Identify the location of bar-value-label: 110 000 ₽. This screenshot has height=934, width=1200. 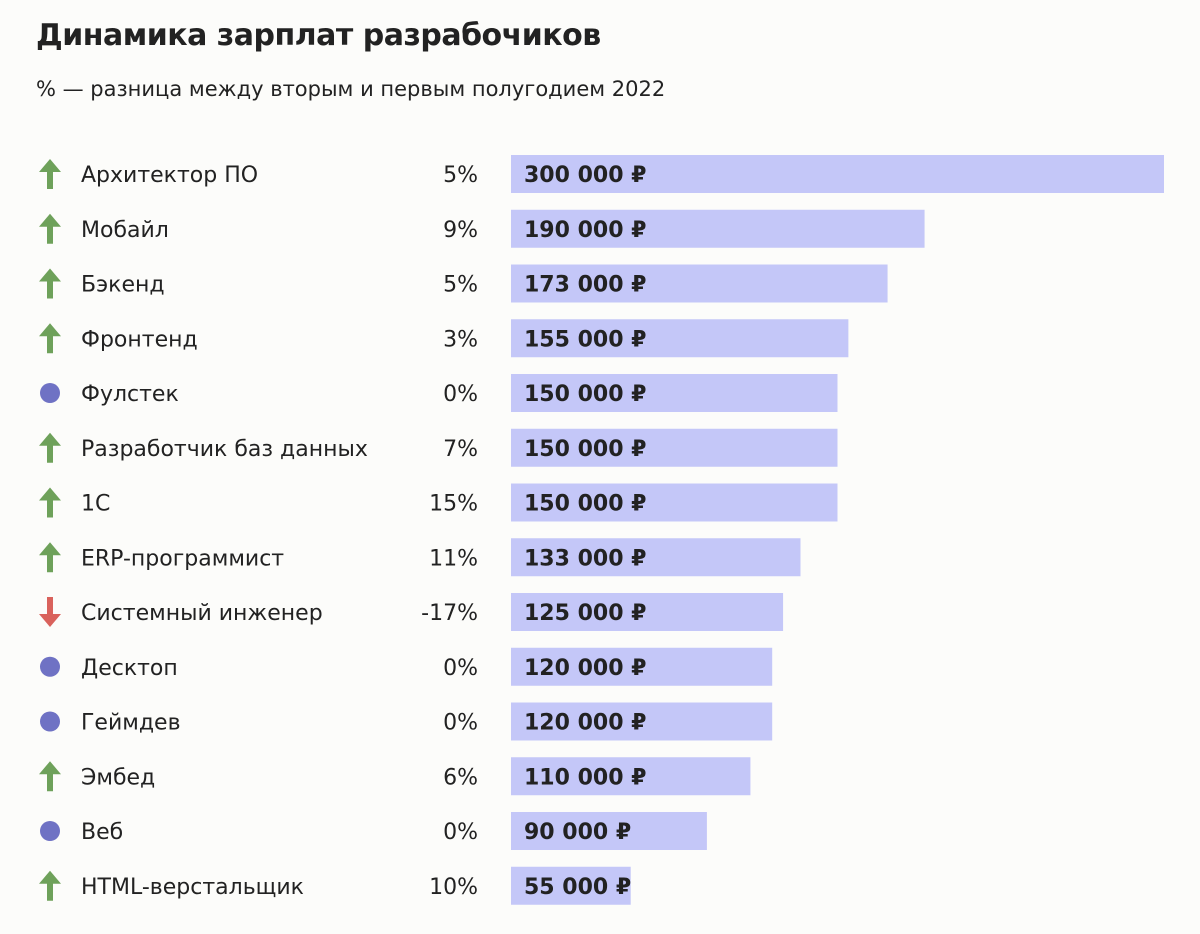
(585, 777).